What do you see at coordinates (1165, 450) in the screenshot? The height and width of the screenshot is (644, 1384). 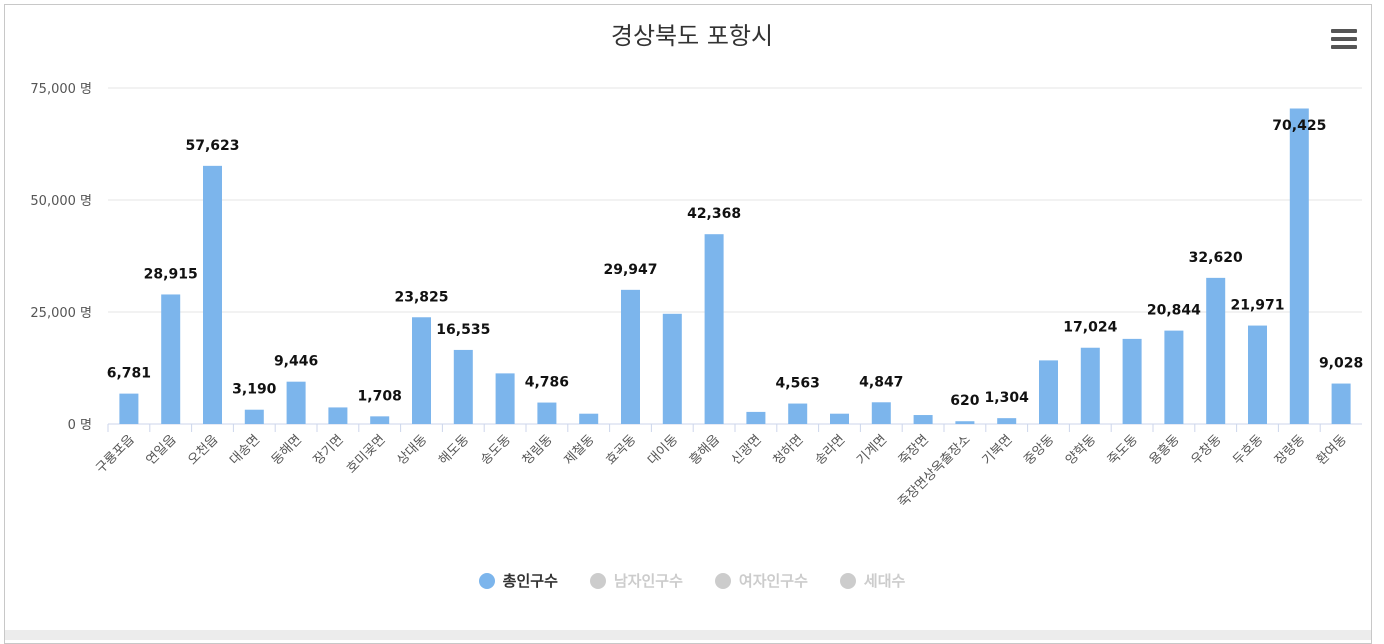 I see `x-tick-label: 용흥동` at bounding box center [1165, 450].